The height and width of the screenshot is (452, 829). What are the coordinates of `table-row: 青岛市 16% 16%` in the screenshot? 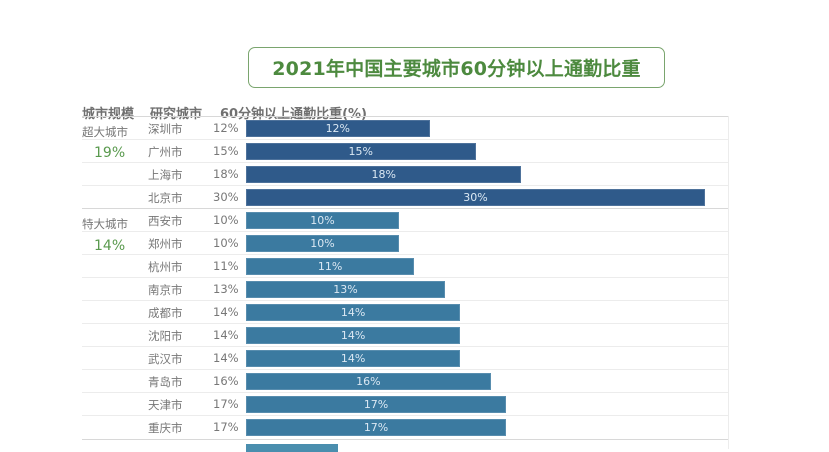 It's located at (405, 380).